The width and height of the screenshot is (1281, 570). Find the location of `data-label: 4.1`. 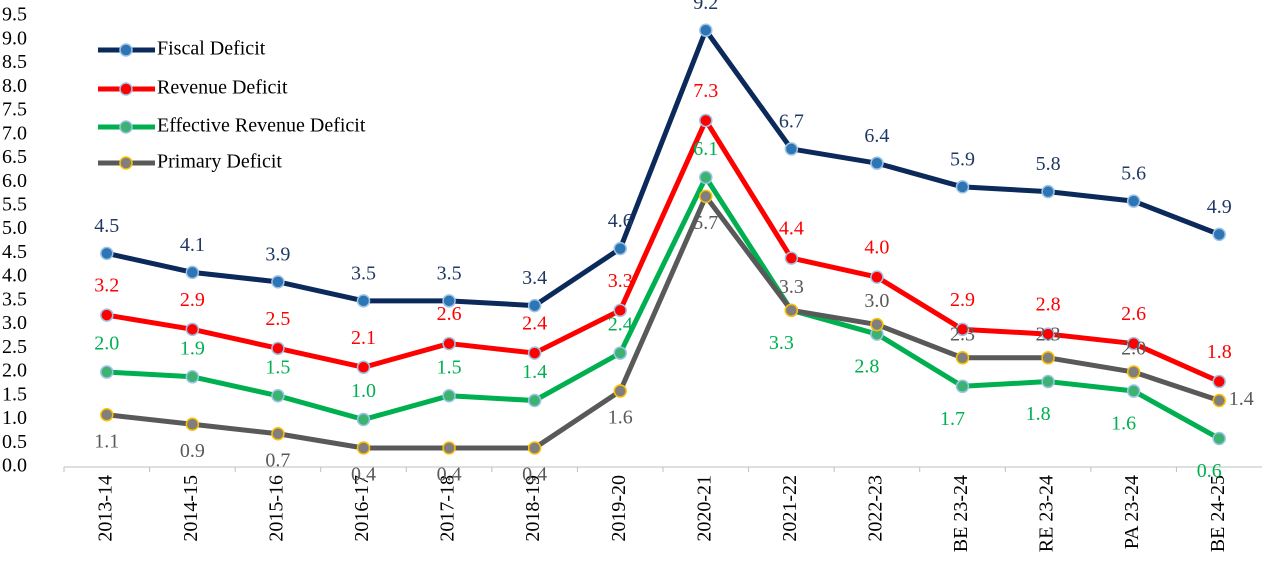

data-label: 4.1 is located at coordinates (192, 245).